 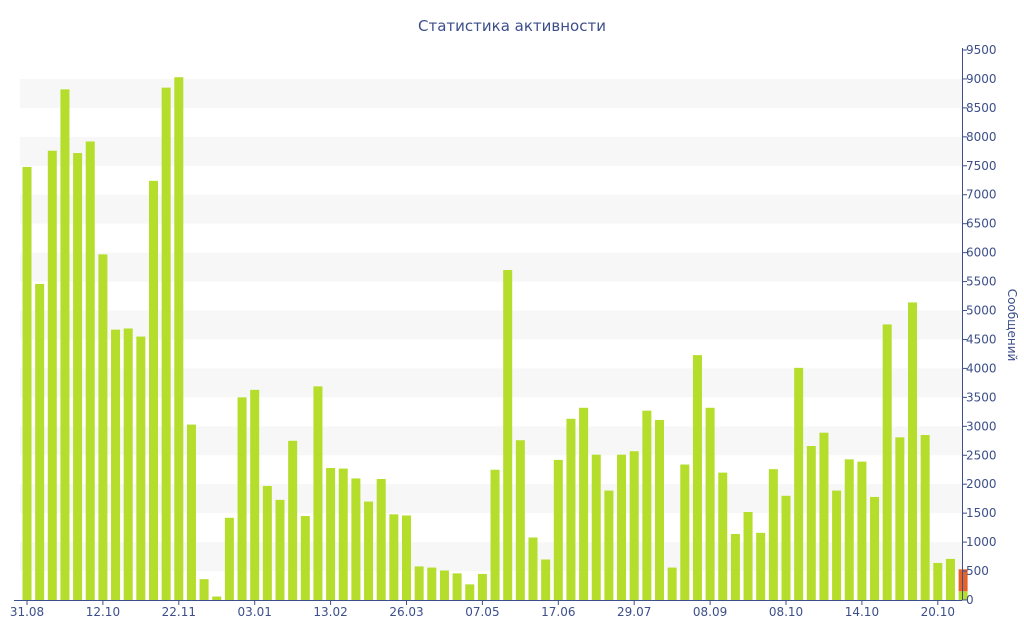 I want to click on x-tick-label: 29.07, so click(x=634, y=612).